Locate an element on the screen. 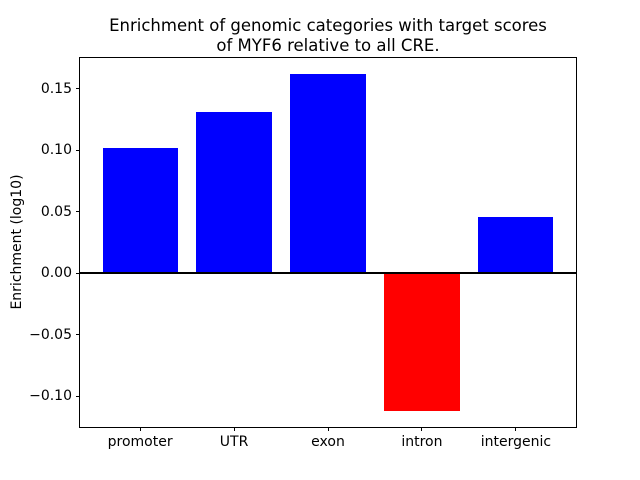 The height and width of the screenshot is (480, 640). y-tick-label: 0.00 is located at coordinates (56, 273).